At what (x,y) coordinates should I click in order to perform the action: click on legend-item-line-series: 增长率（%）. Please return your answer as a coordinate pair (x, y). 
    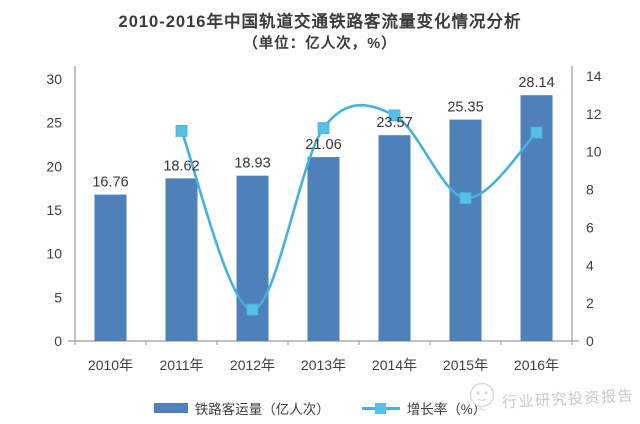
    Looking at the image, I should click on (424, 408).